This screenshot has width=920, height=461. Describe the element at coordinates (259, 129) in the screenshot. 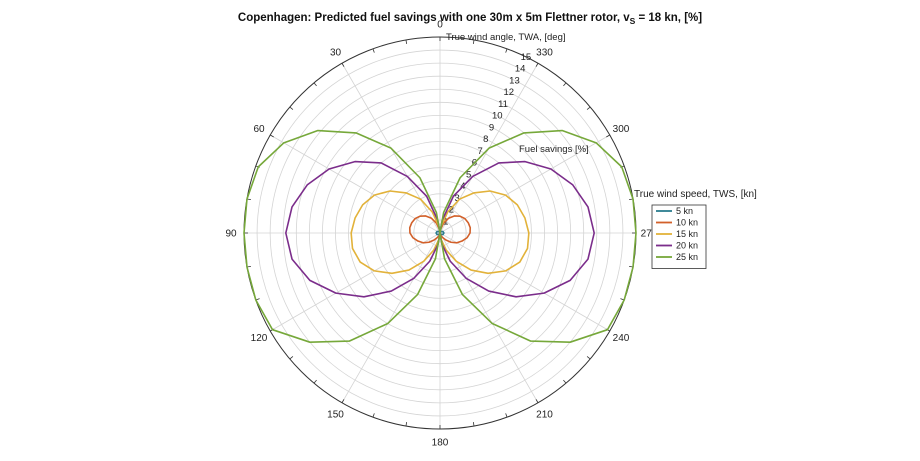

I see `angle-tick-label: 60` at that location.